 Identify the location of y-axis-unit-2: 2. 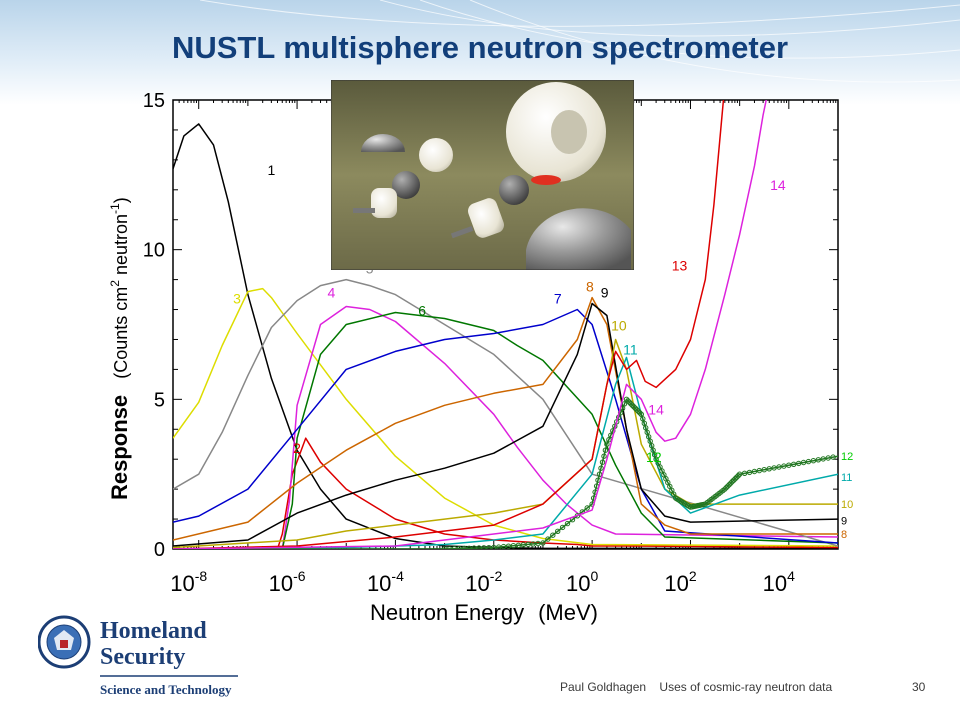
(115, 283).